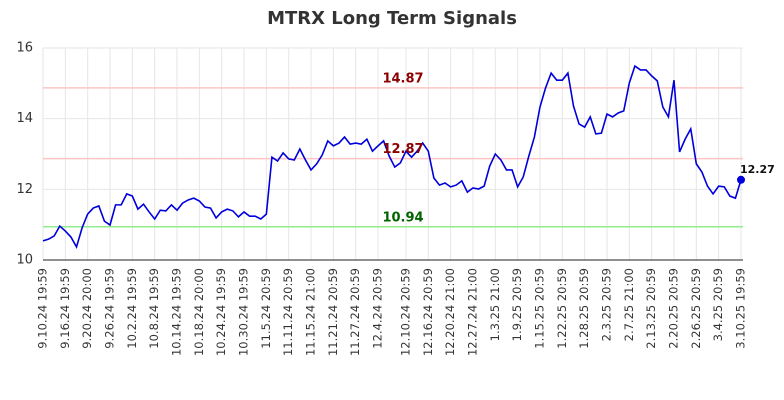  What do you see at coordinates (472, 312) in the screenshot?
I see `x-tick-label: 12.27.24 21:00` at bounding box center [472, 312].